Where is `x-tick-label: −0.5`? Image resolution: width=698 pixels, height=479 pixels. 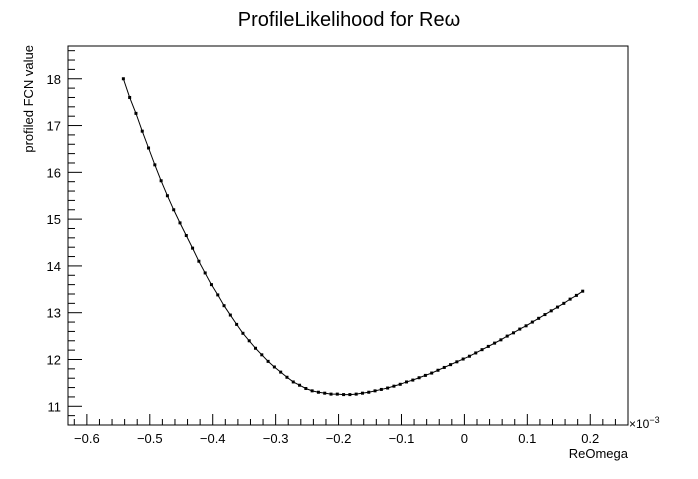 x-tick-label: −0.5 is located at coordinates (150, 438).